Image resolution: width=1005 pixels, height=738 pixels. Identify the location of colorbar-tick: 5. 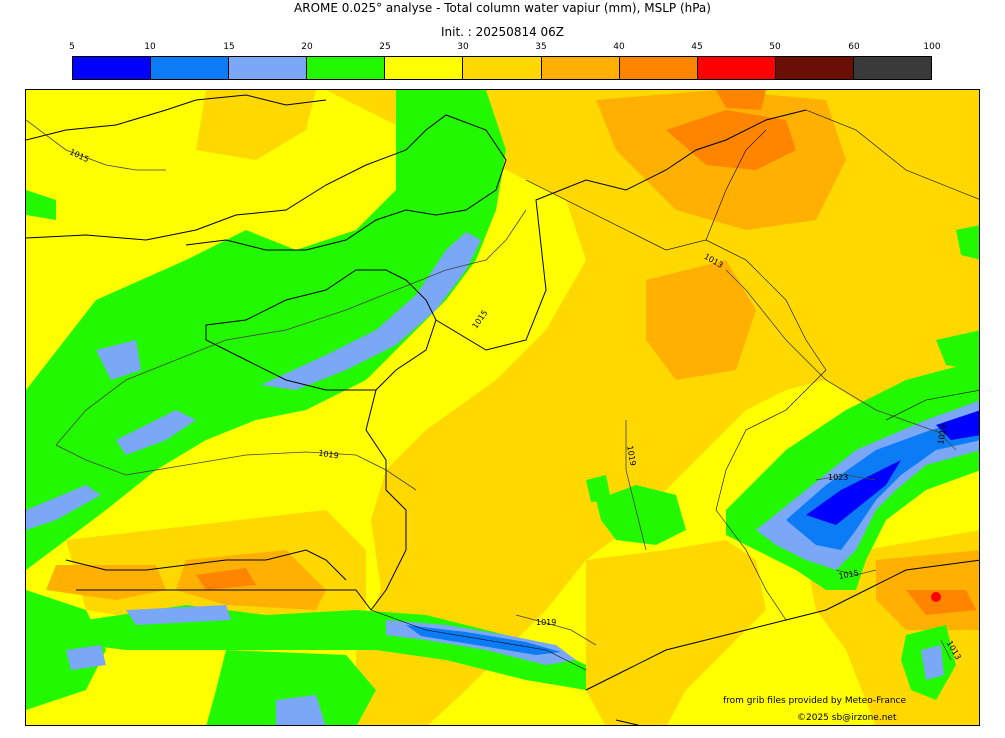
(72, 47).